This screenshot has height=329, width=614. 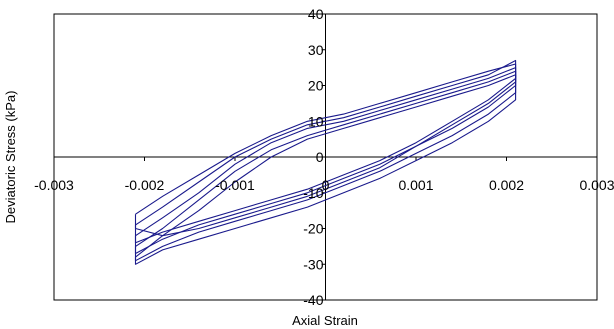 What do you see at coordinates (54, 185) in the screenshot?
I see `x-tick-label: -0.003` at bounding box center [54, 185].